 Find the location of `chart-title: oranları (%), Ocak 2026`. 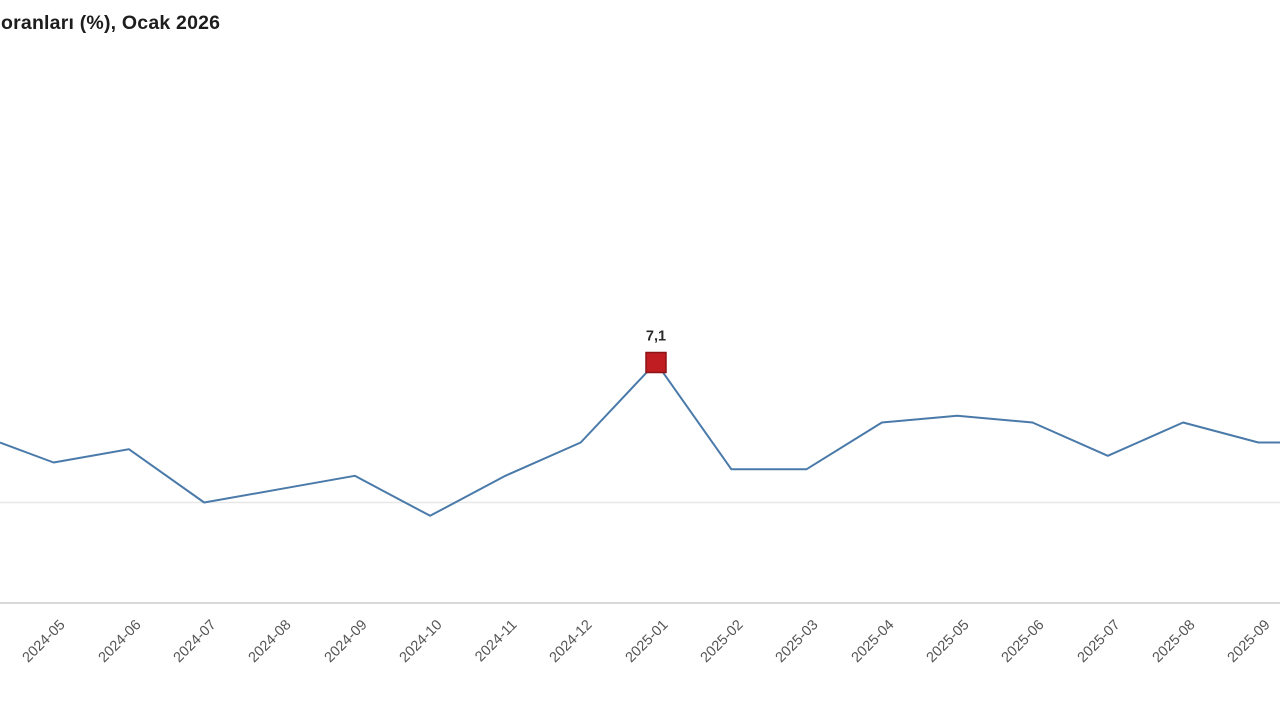

chart-title: oranları (%), Ocak 2026 is located at coordinates (111, 23).